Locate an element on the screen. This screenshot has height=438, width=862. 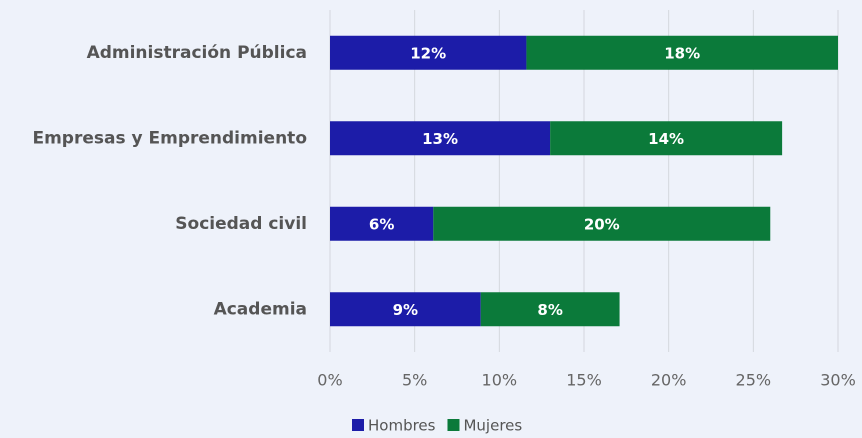
value-label: 14% is located at coordinates (666, 139).